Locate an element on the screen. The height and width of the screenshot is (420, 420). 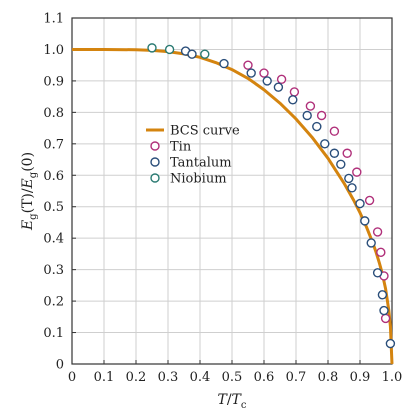
x-tick-label: 0 is located at coordinates (72, 377).